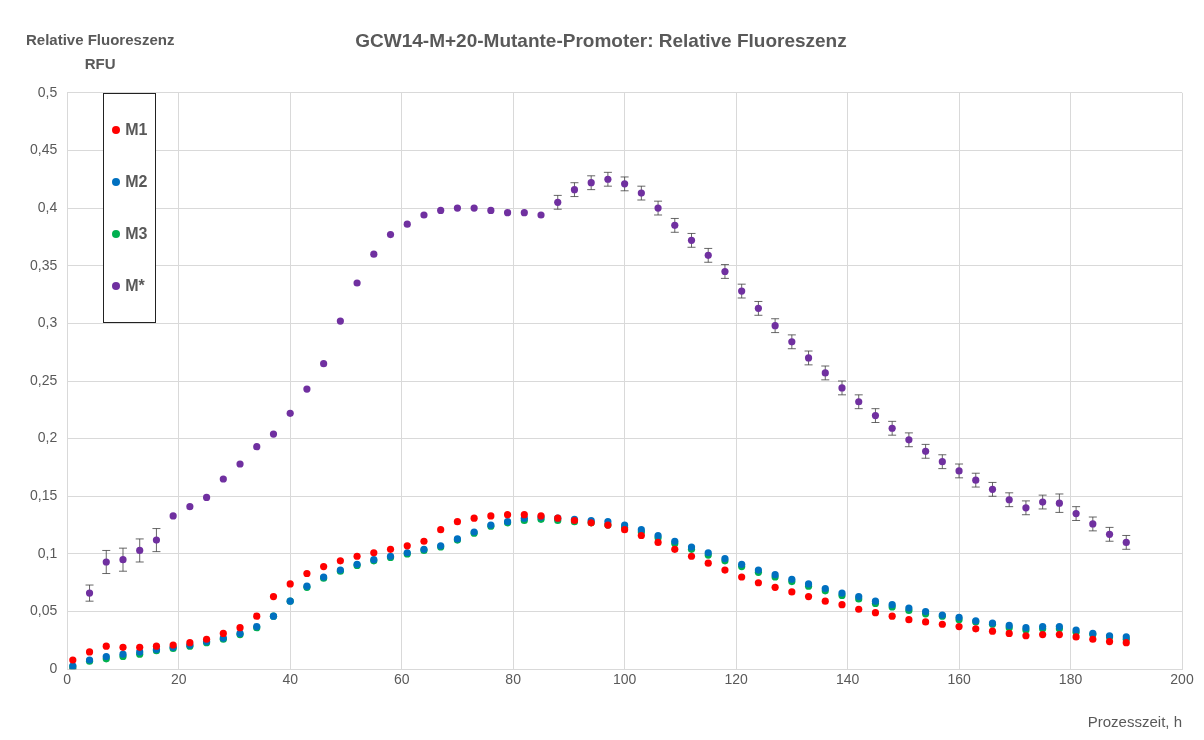  What do you see at coordinates (1134, 722) in the screenshot?
I see `x-axis-title: Prozesszeit, h` at bounding box center [1134, 722].